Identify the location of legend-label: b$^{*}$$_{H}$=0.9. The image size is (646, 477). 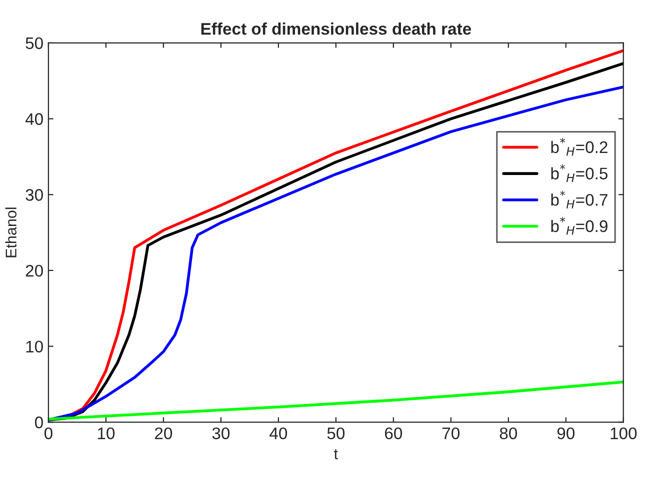
(579, 225).